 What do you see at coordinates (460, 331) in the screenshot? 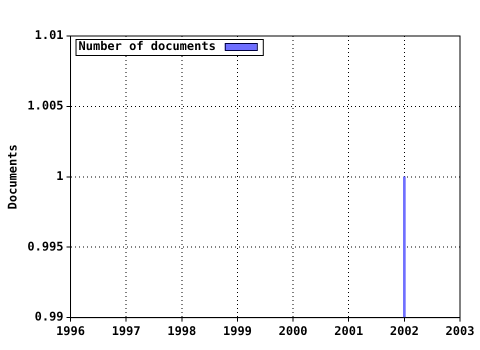
I see `x-tick-label: 2003` at bounding box center [460, 331].